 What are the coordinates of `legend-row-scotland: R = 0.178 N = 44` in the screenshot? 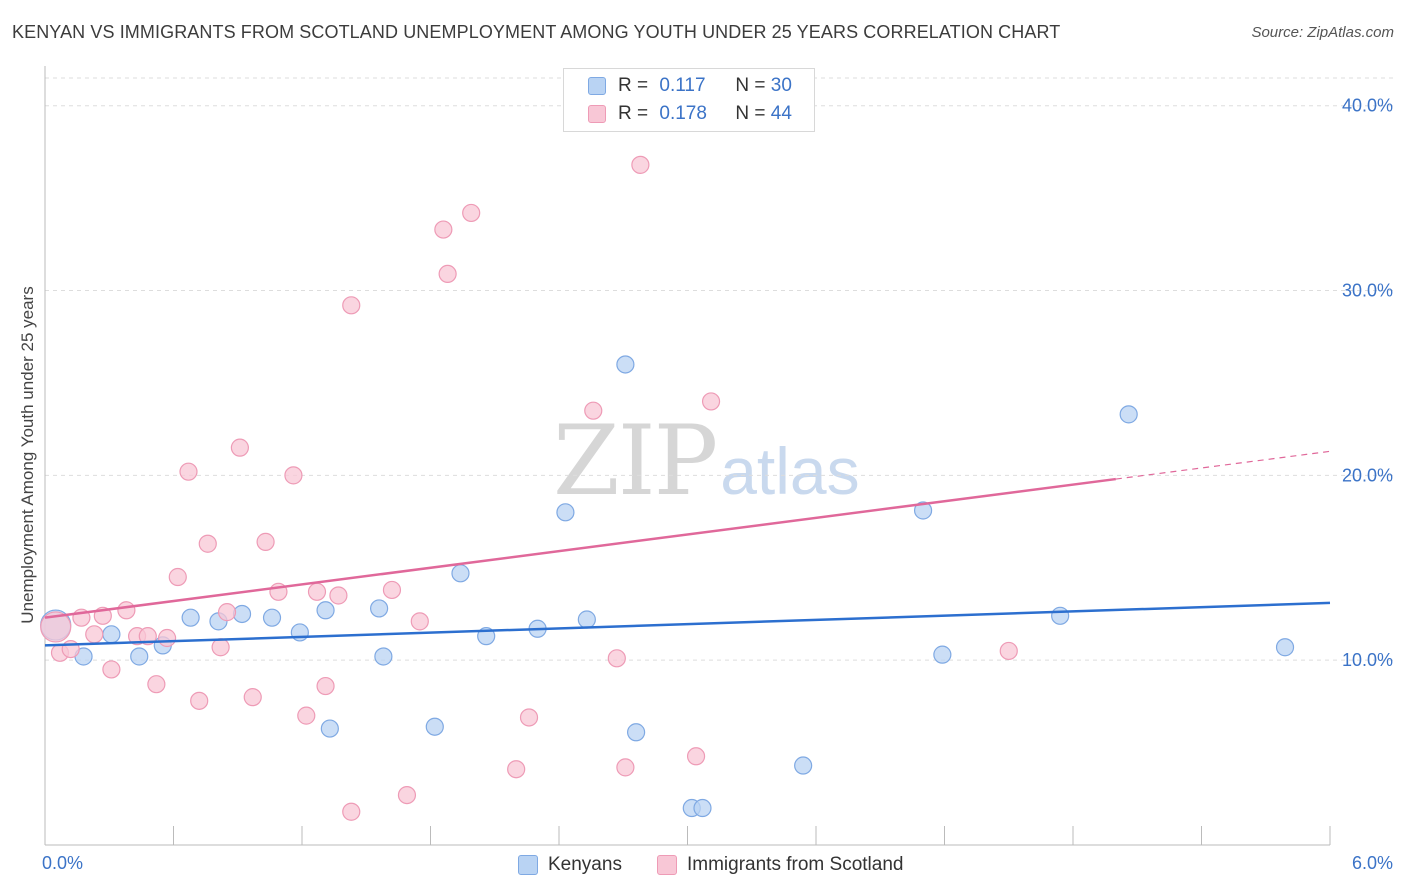 It's located at (690, 114).